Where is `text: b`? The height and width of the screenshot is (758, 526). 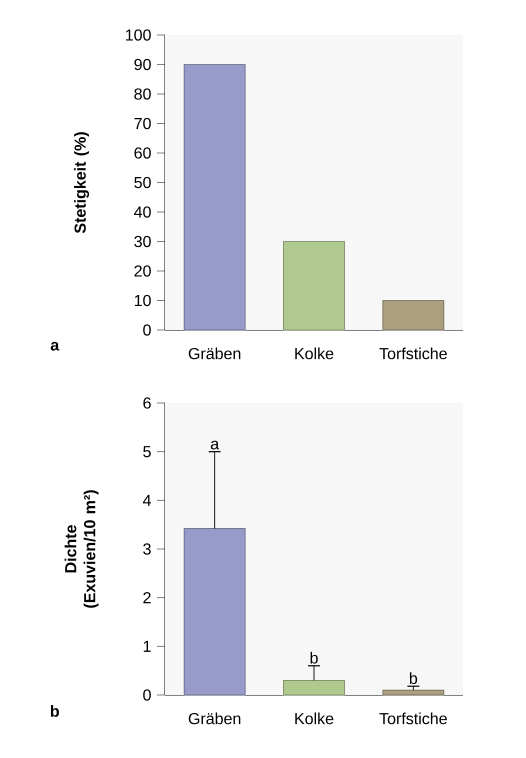 text: b is located at coordinates (54, 711).